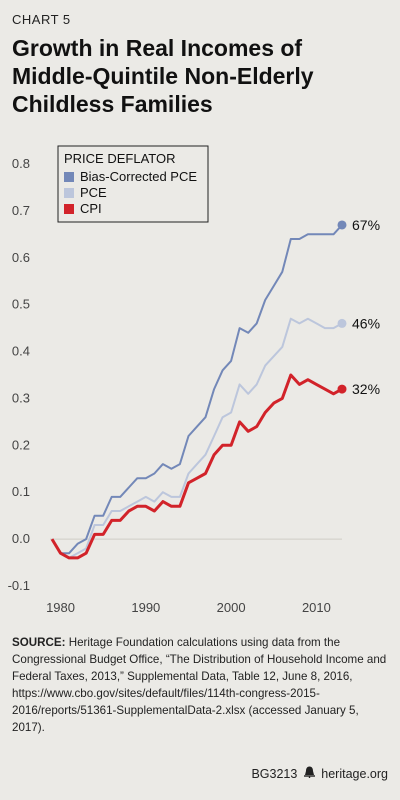  I want to click on legend-item-label: PCE, so click(93, 192).